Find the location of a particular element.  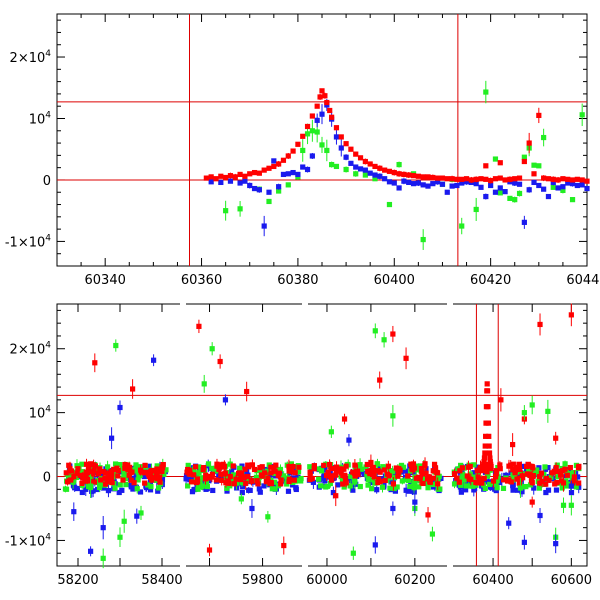

x-tick-label: 60360 is located at coordinates (201, 280).